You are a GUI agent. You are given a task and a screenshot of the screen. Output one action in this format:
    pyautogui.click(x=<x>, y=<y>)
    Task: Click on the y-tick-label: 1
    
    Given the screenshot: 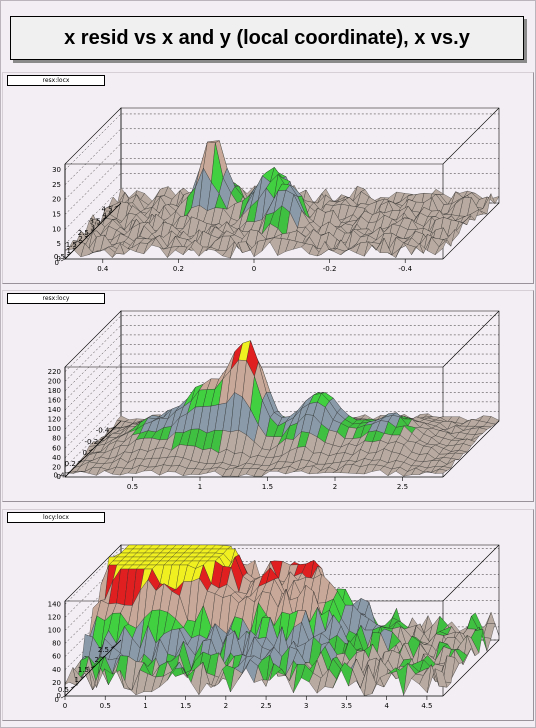 What is the action you would take?
    pyautogui.click(x=77, y=680)
    